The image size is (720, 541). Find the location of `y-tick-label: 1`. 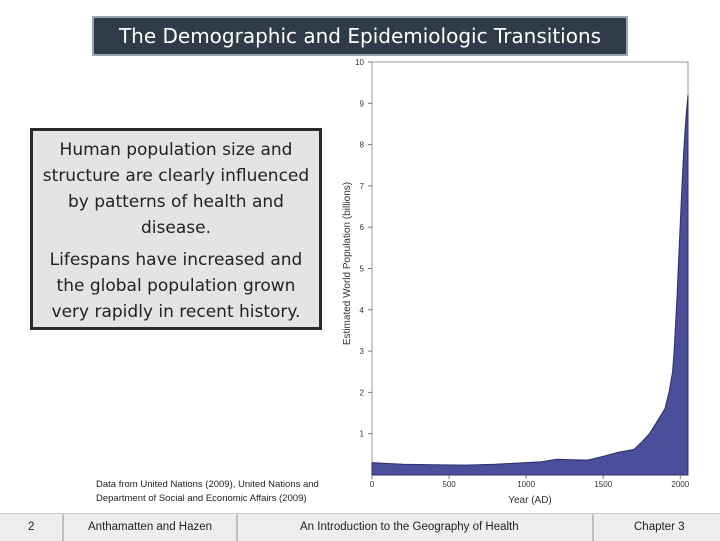

y-tick-label: 1 is located at coordinates (362, 434).